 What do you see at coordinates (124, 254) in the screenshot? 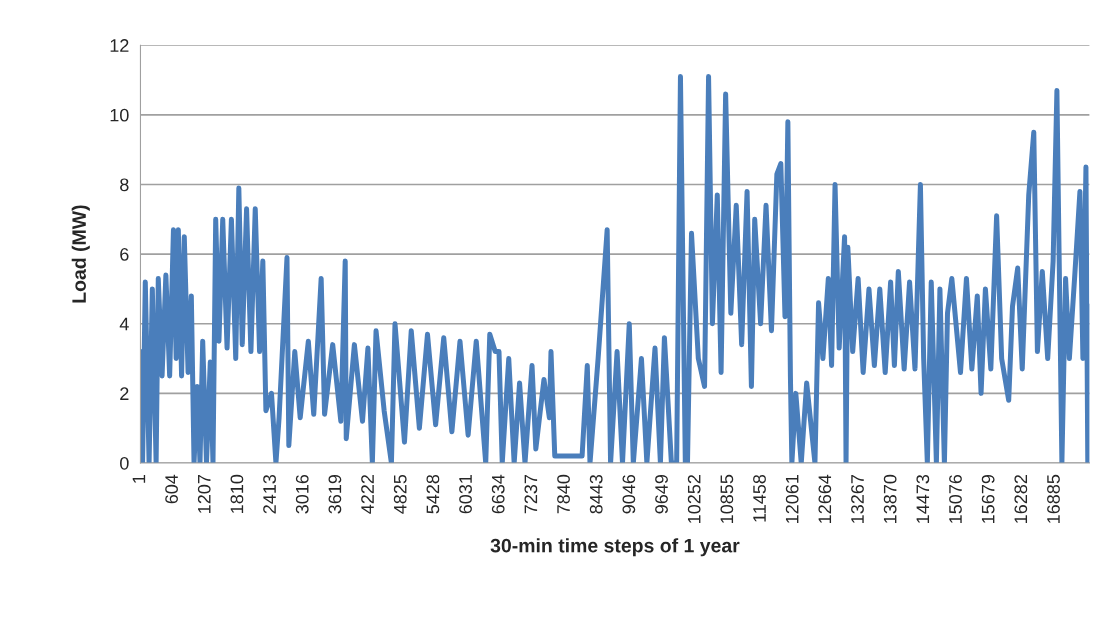
I see `y-tick-label: 6` at bounding box center [124, 254].